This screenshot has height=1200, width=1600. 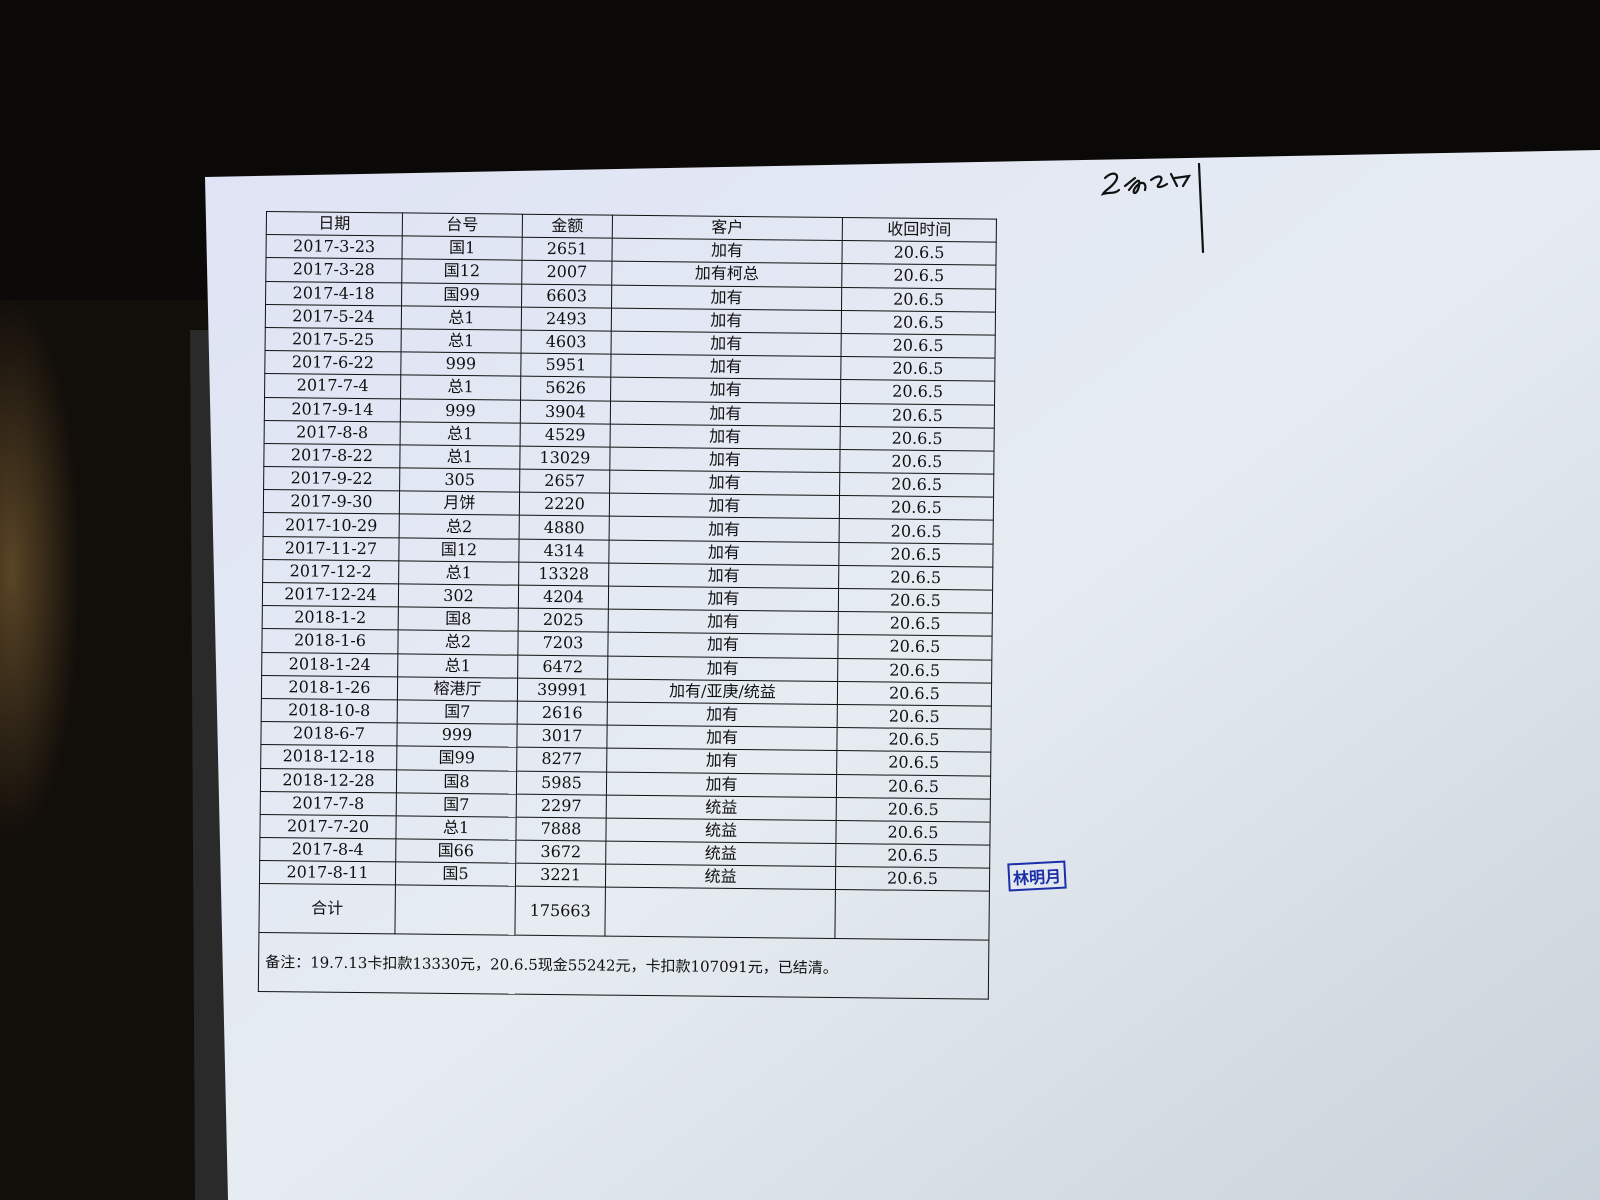 What do you see at coordinates (560, 852) in the screenshot?
I see `cell-amount: 3672` at bounding box center [560, 852].